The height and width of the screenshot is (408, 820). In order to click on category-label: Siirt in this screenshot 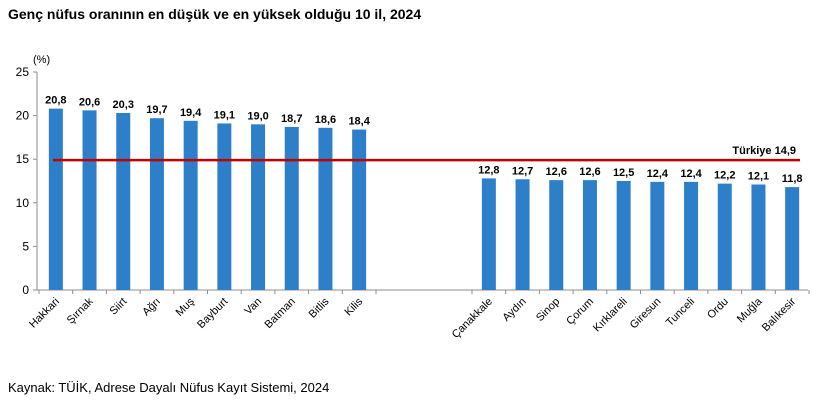, I will do `click(118, 307)`.